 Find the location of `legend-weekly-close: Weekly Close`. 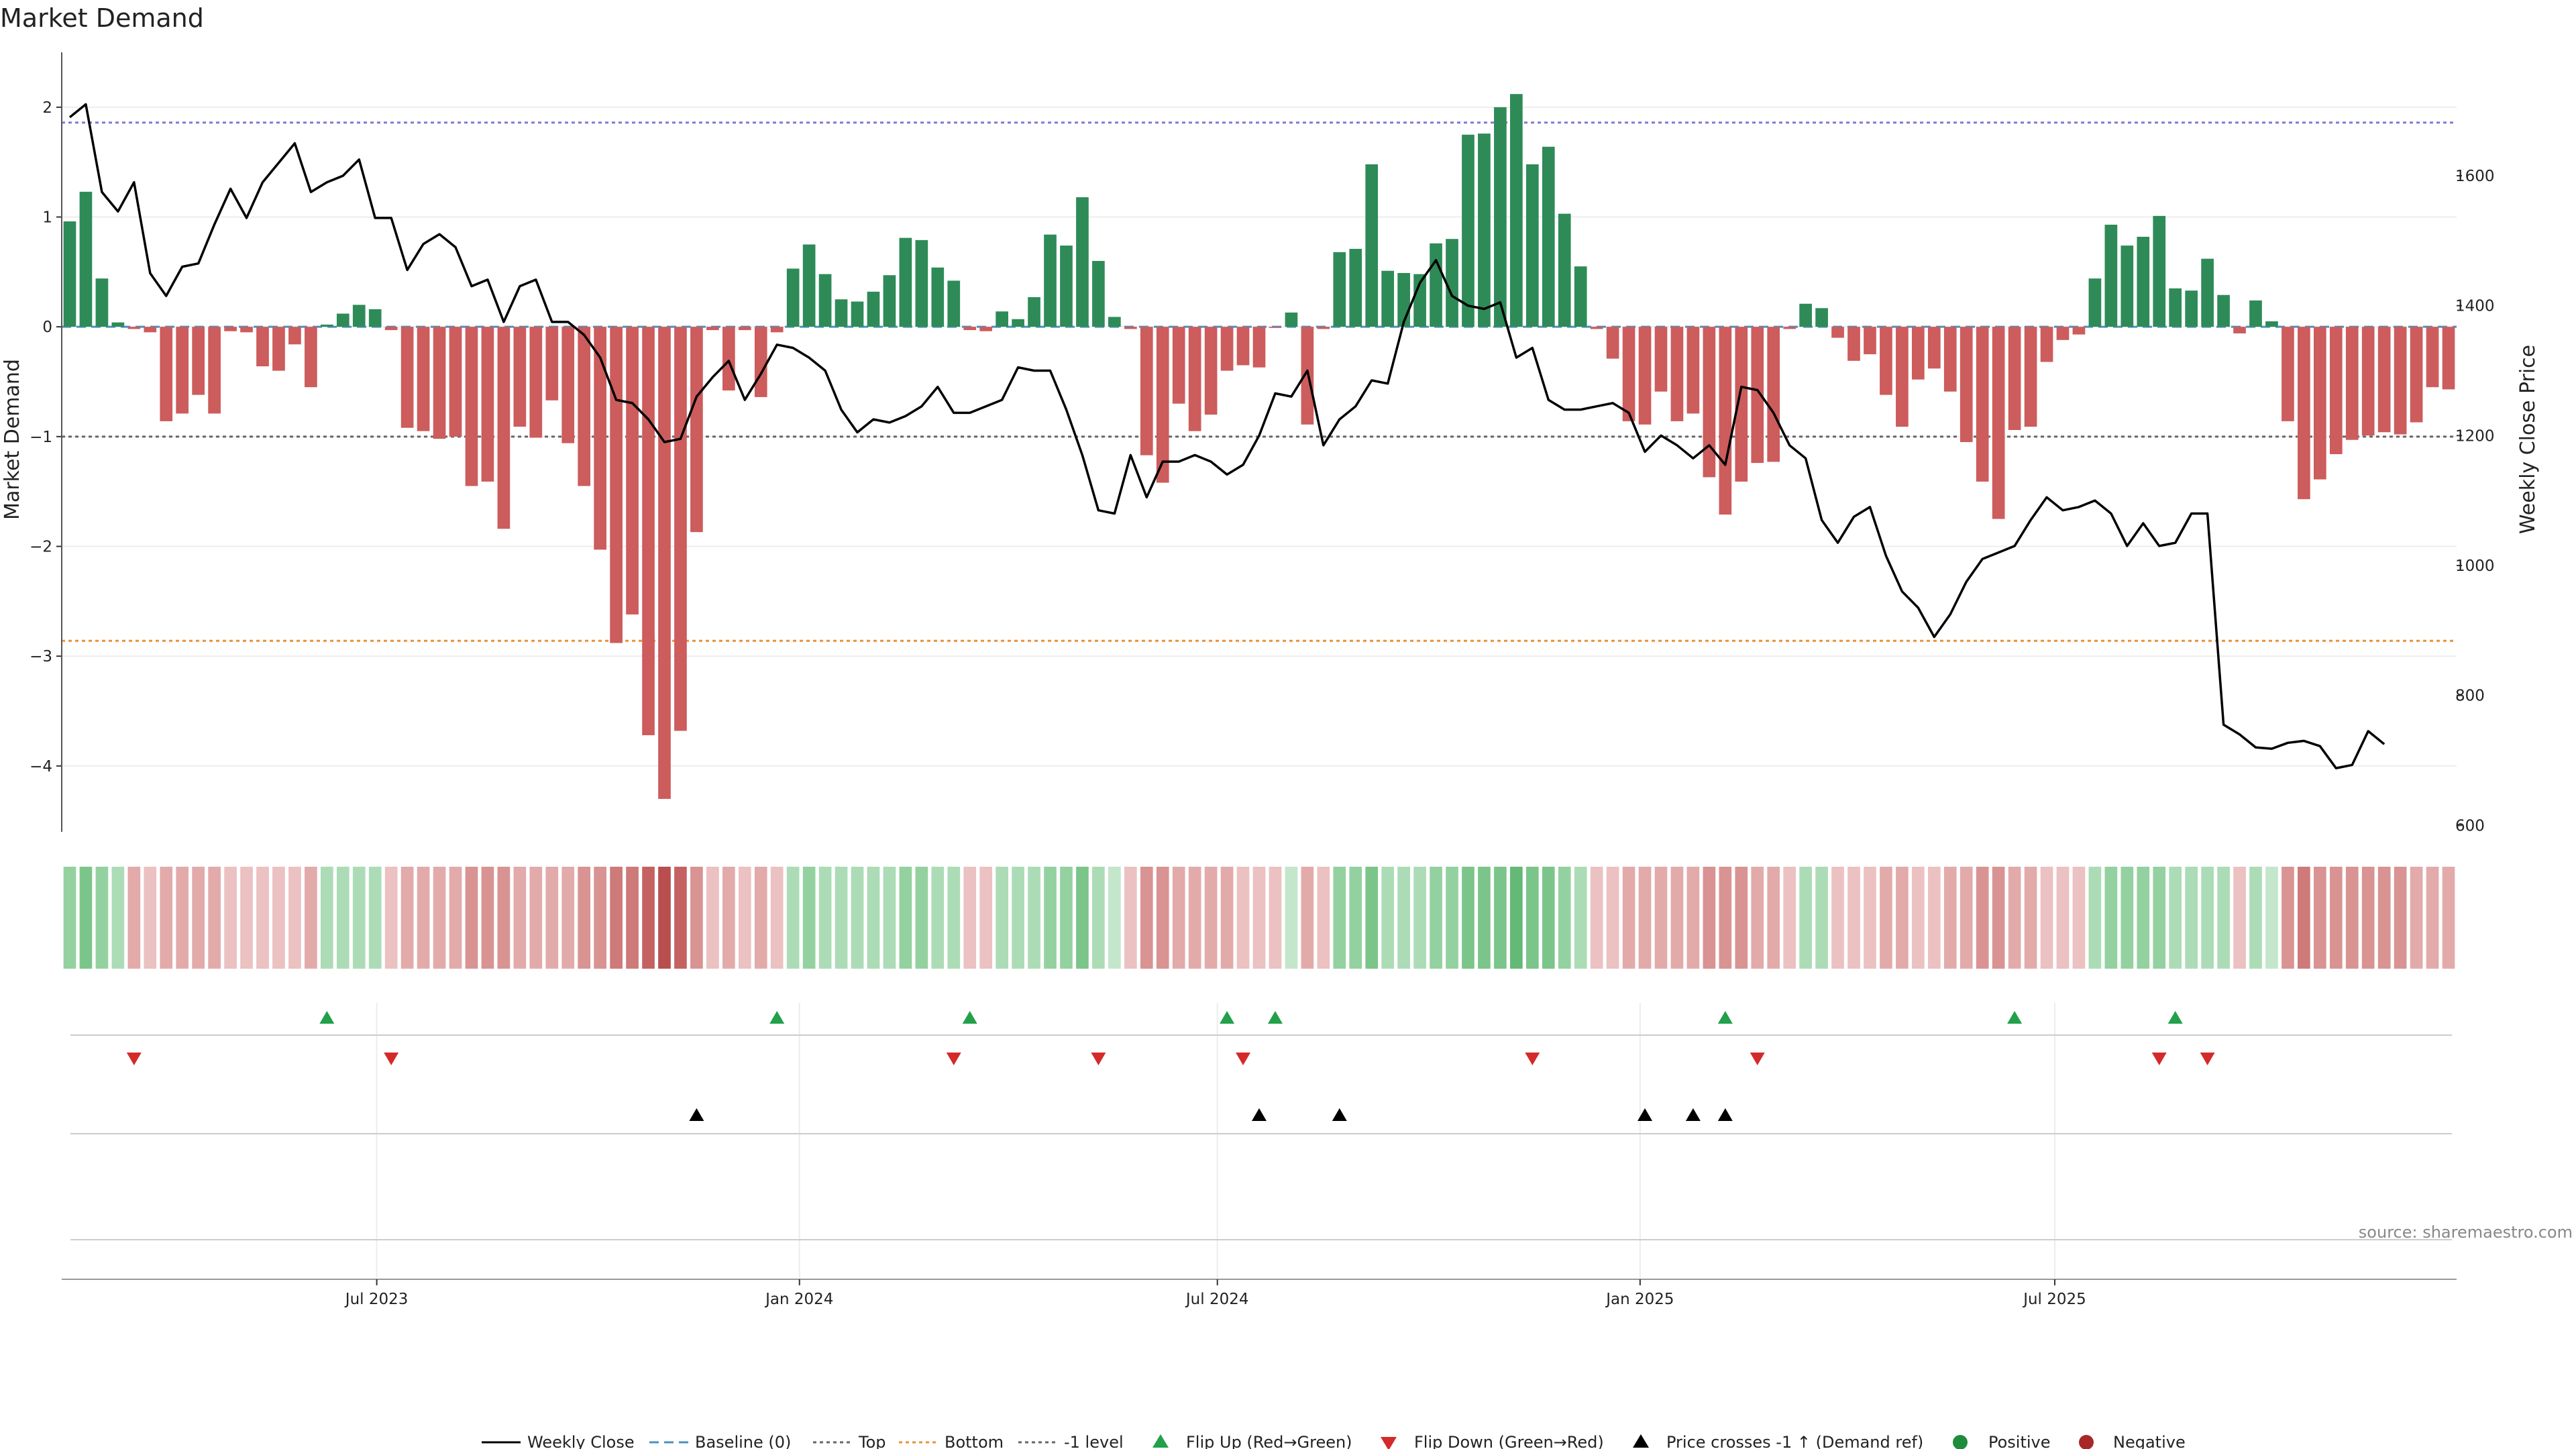

legend-weekly-close: Weekly Close is located at coordinates (581, 1441).